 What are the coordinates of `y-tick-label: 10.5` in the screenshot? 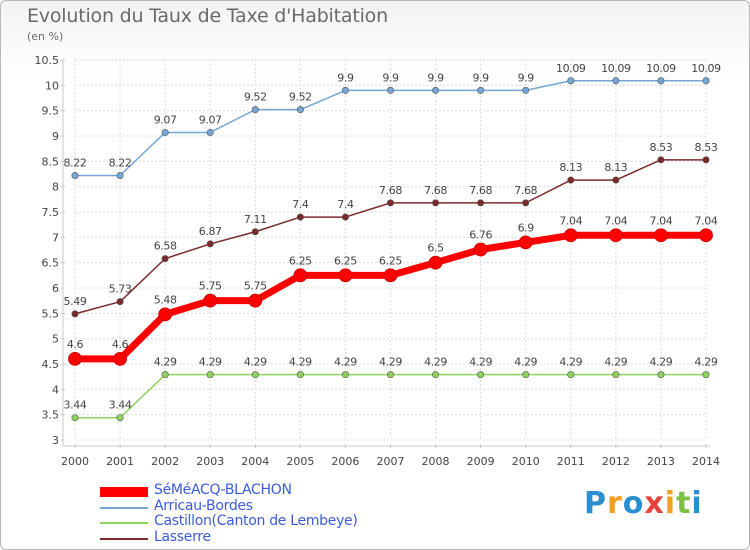 It's located at (47, 60).